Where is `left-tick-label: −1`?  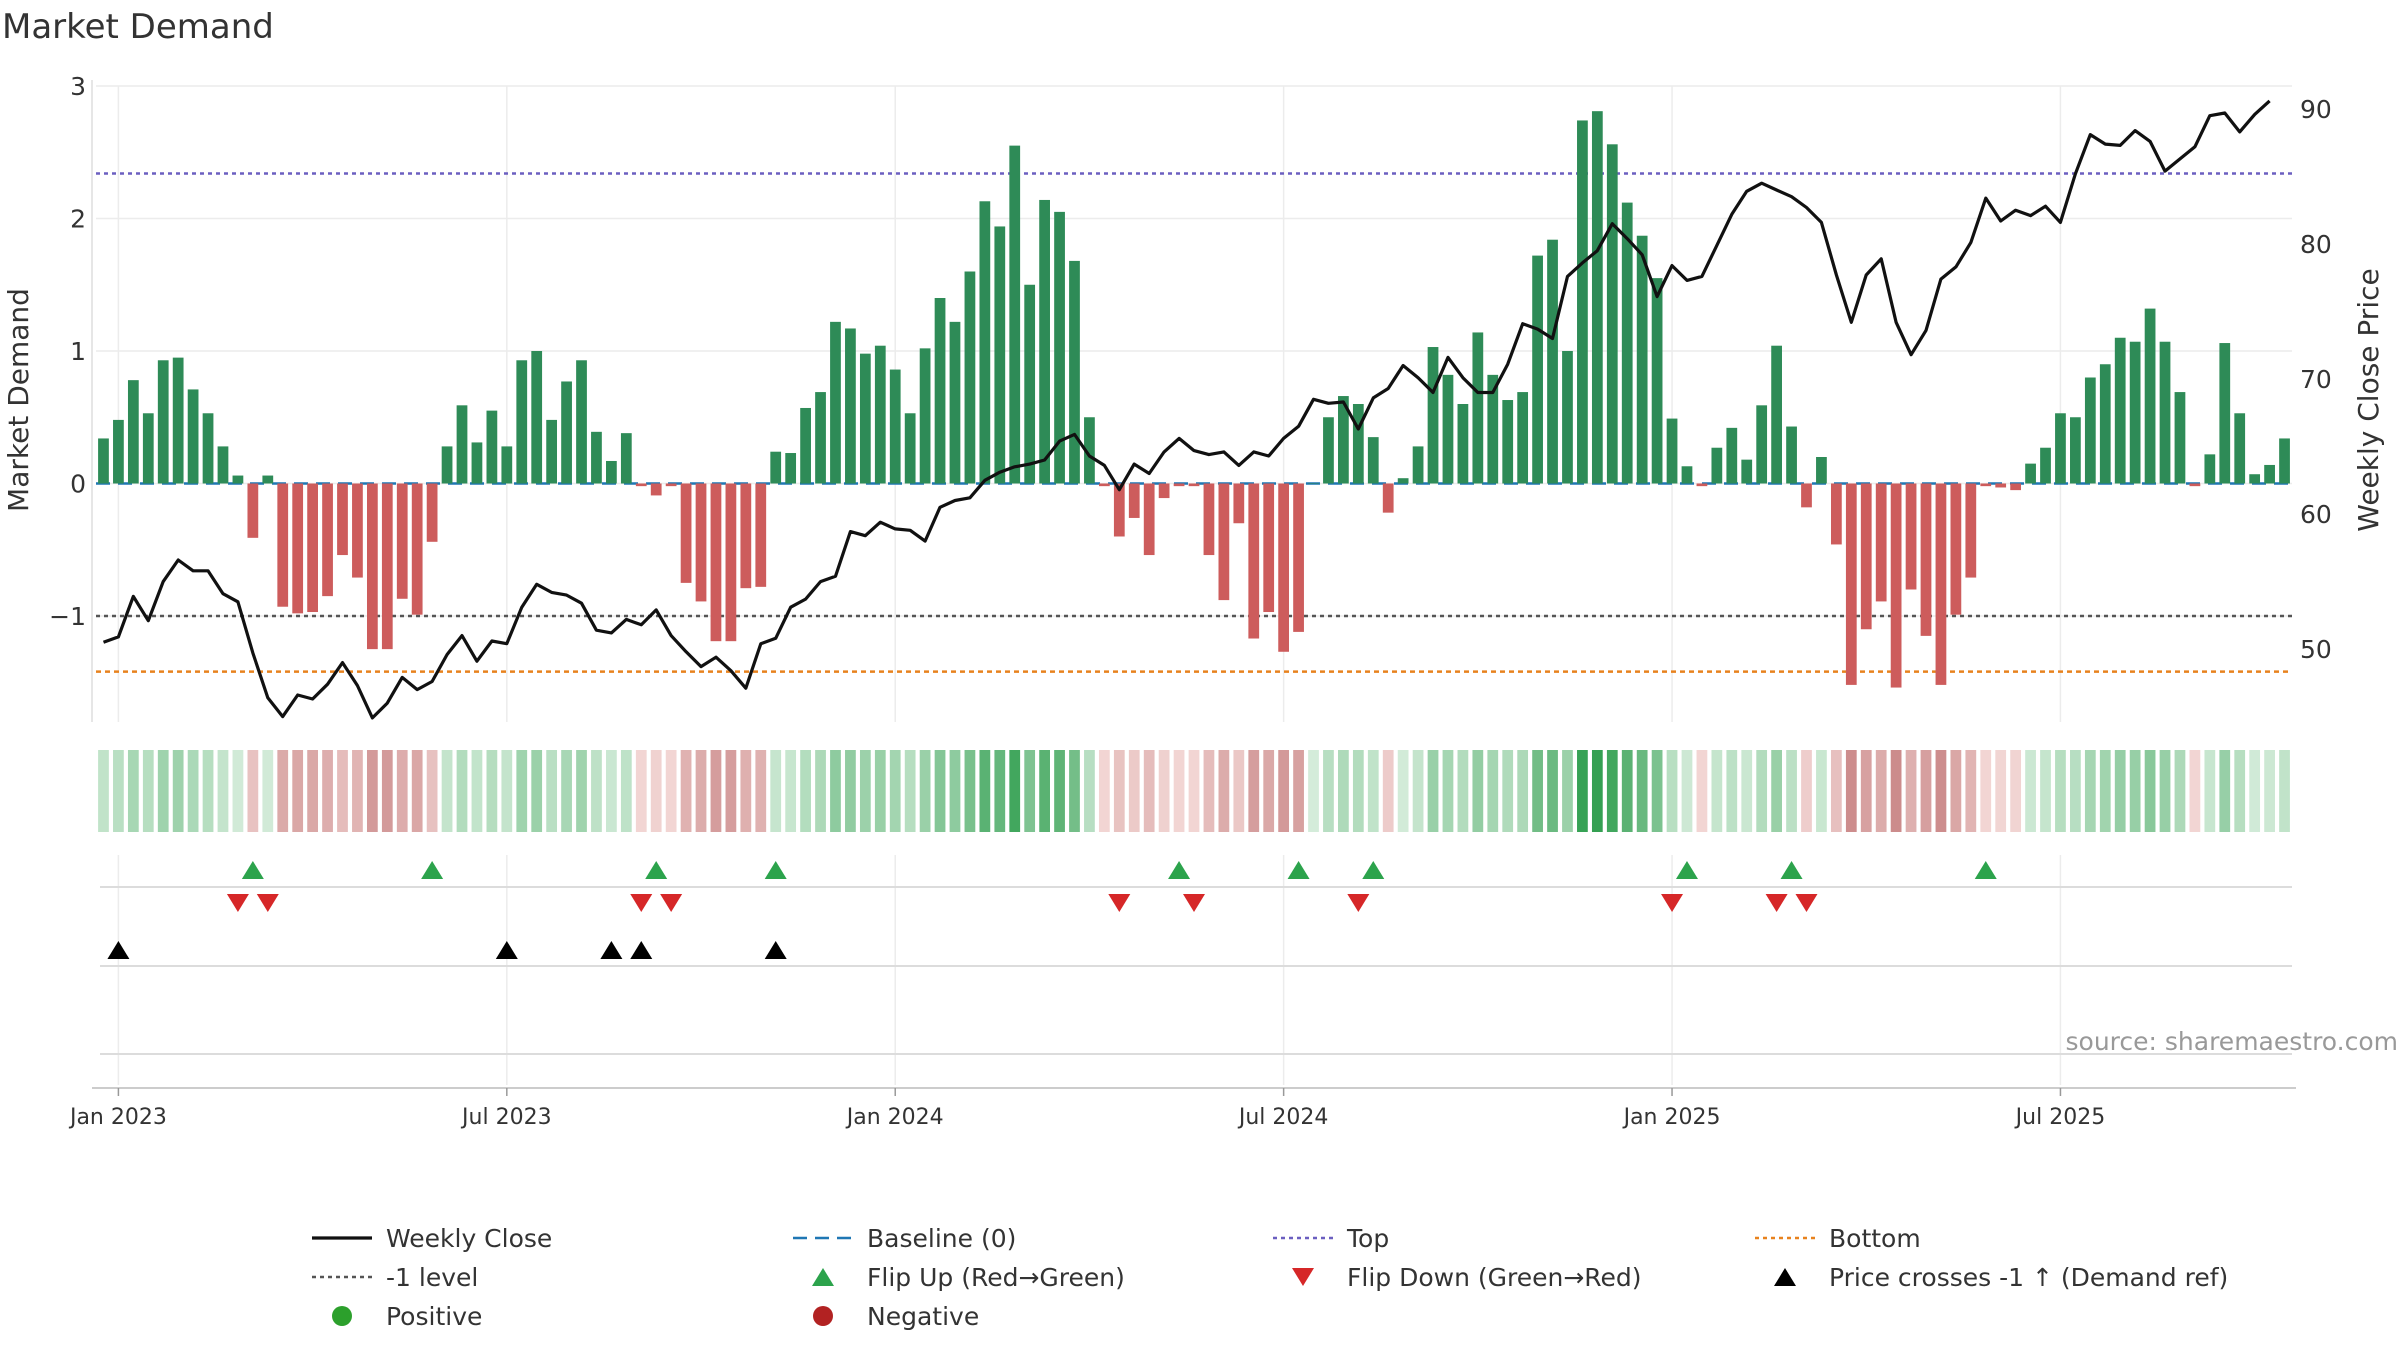 left-tick-label: −1 is located at coordinates (67, 616).